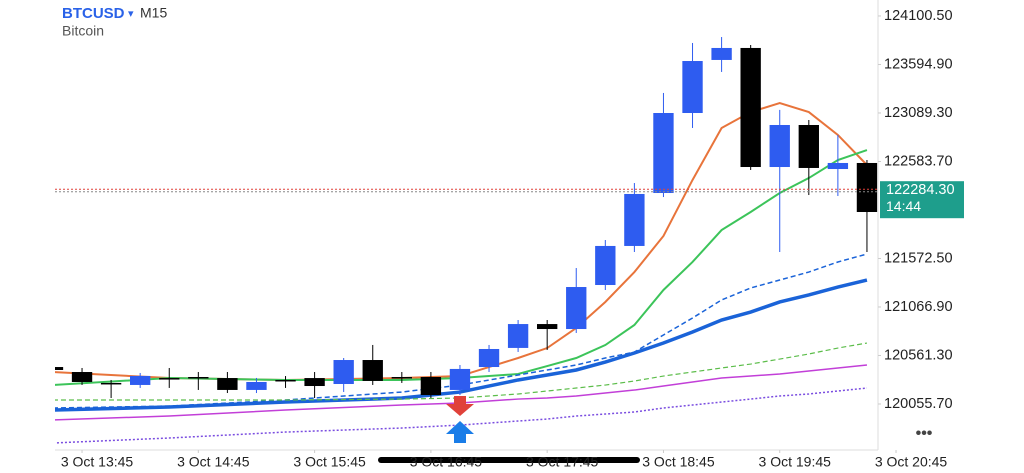  I want to click on x-tick-label: 3 Oct 15:45, so click(329, 462).